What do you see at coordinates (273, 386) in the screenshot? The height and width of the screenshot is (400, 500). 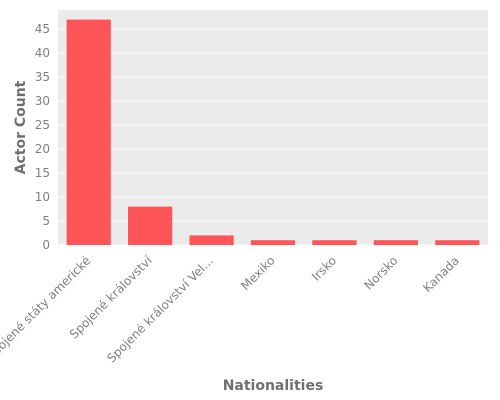 I see `x-axis-title: Nationalities` at bounding box center [273, 386].